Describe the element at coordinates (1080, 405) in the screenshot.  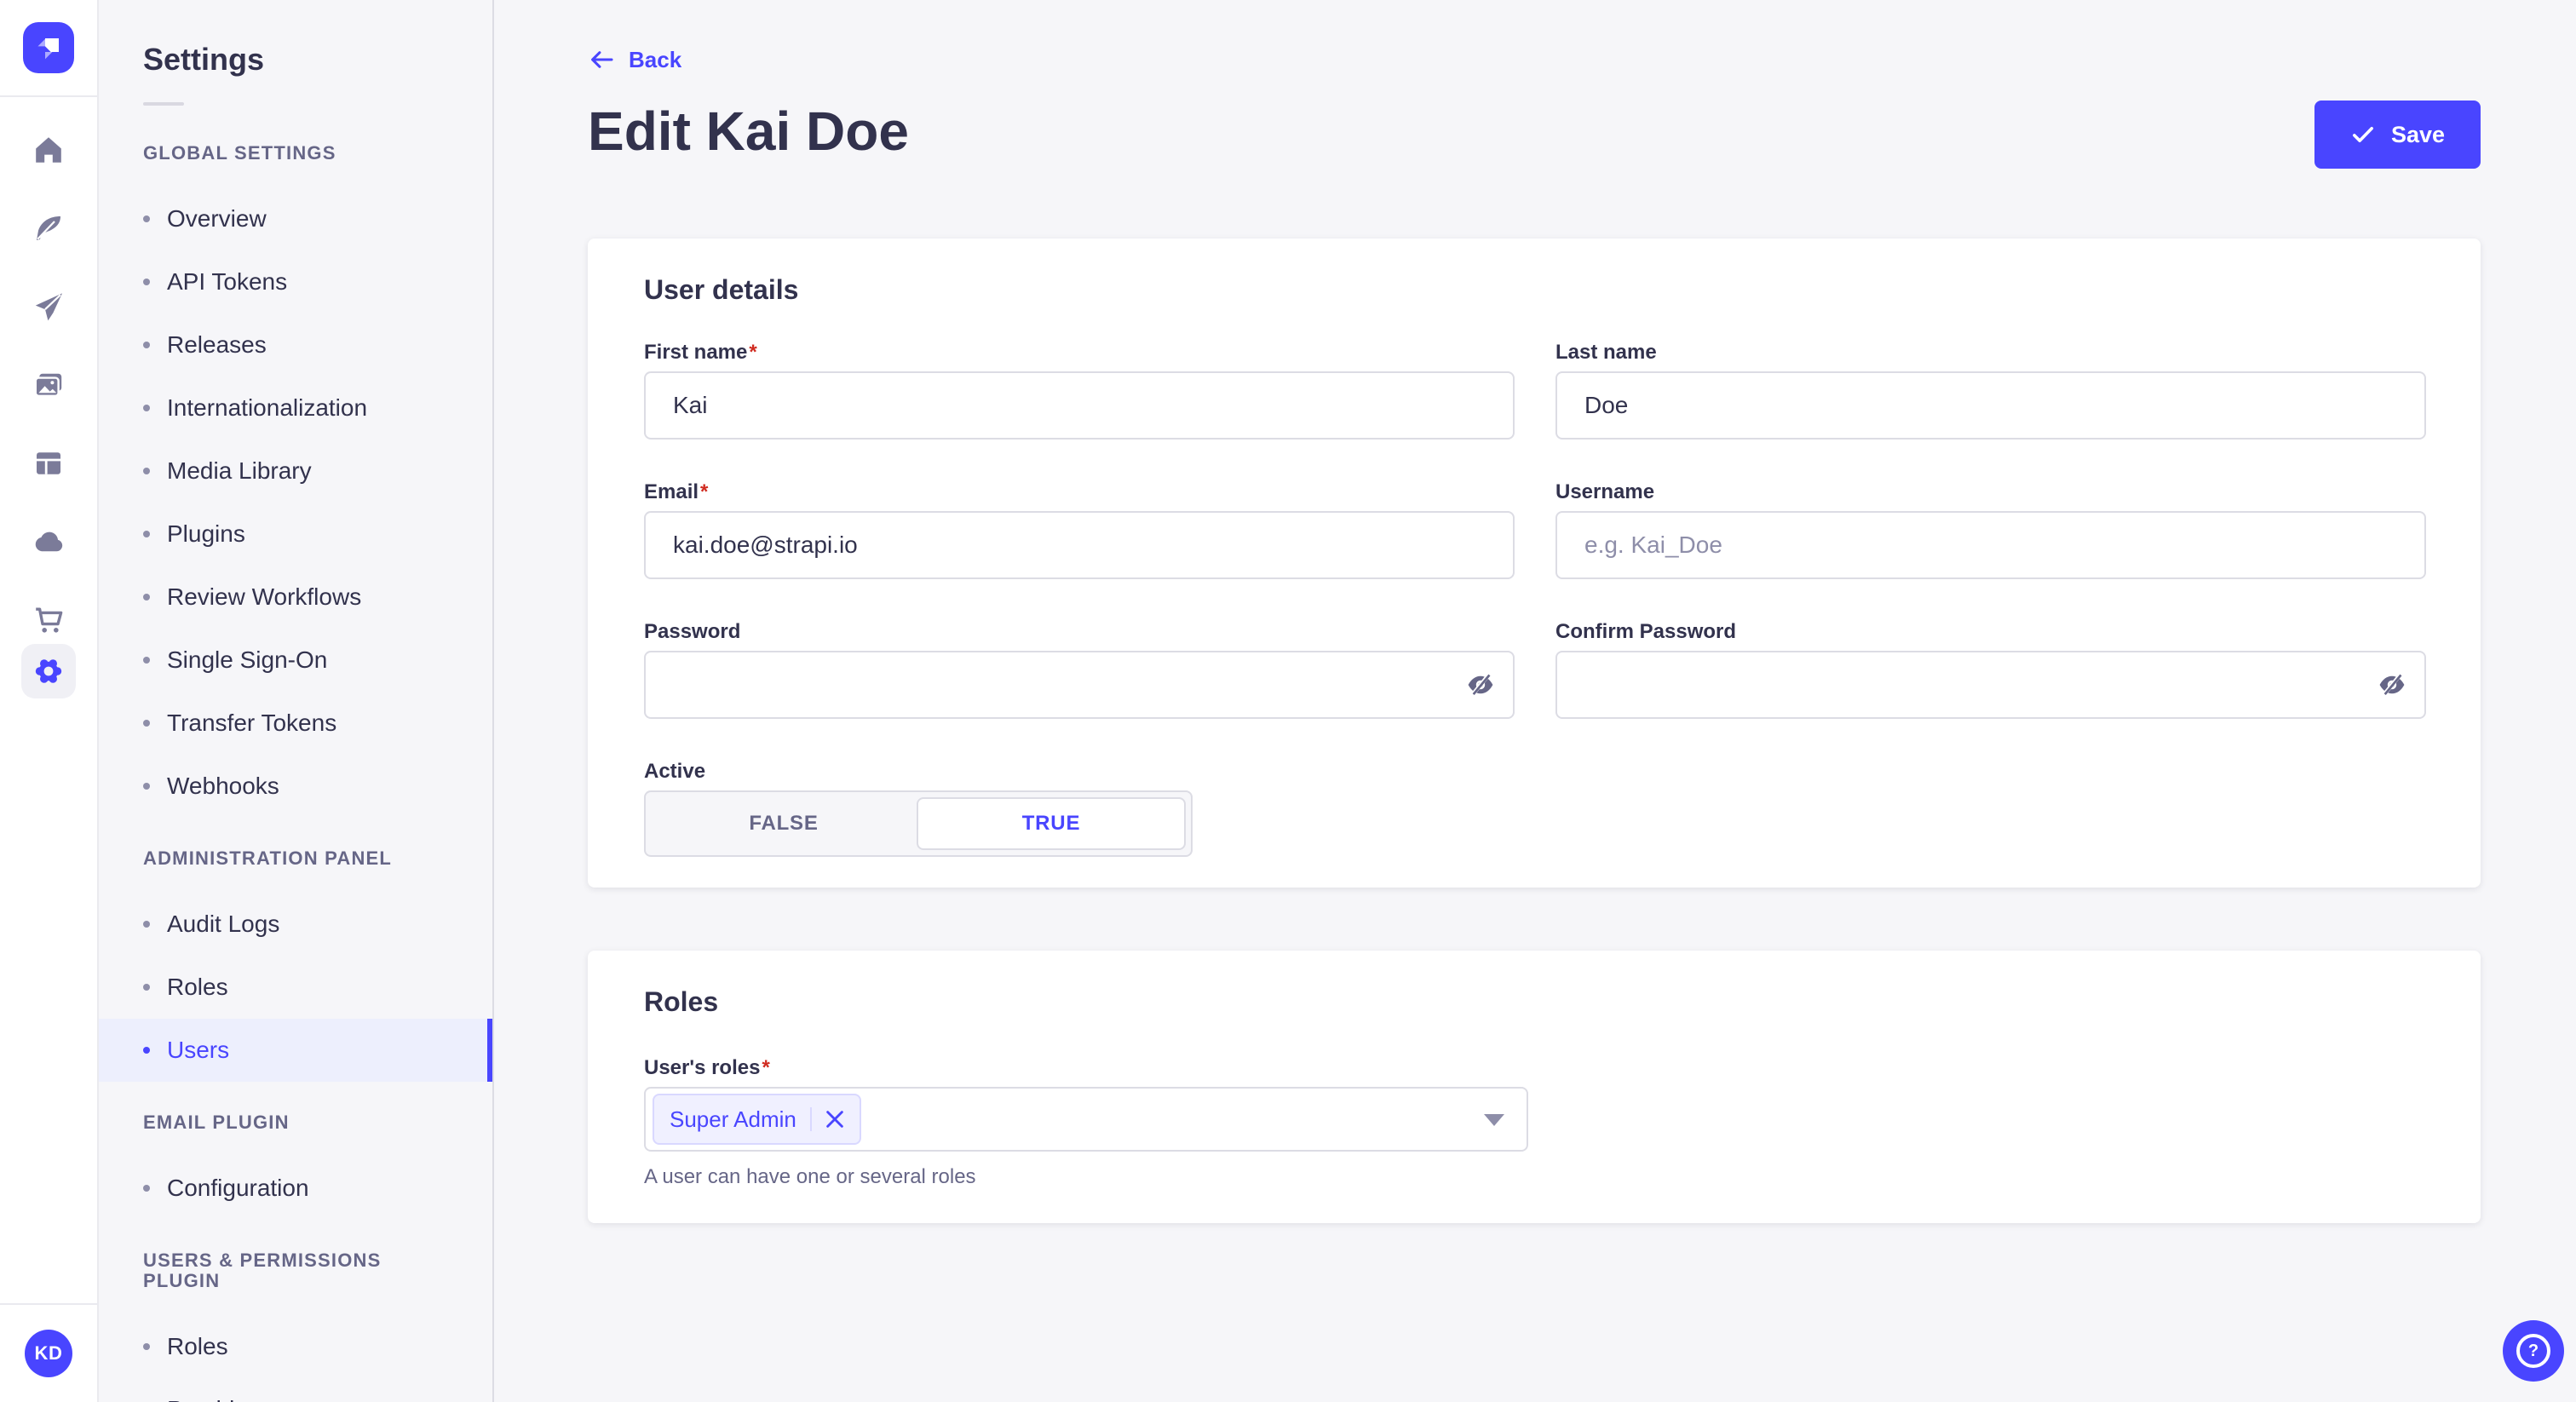
I see `first-name-field` at that location.